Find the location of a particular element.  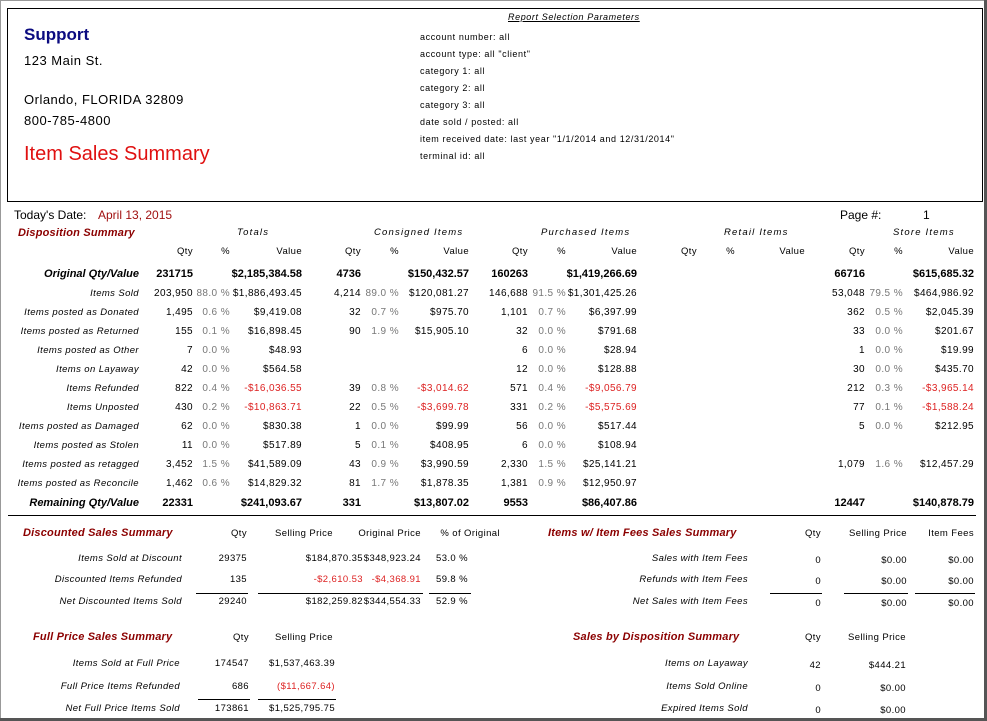

cell-value: $435.70 is located at coordinates (954, 369).